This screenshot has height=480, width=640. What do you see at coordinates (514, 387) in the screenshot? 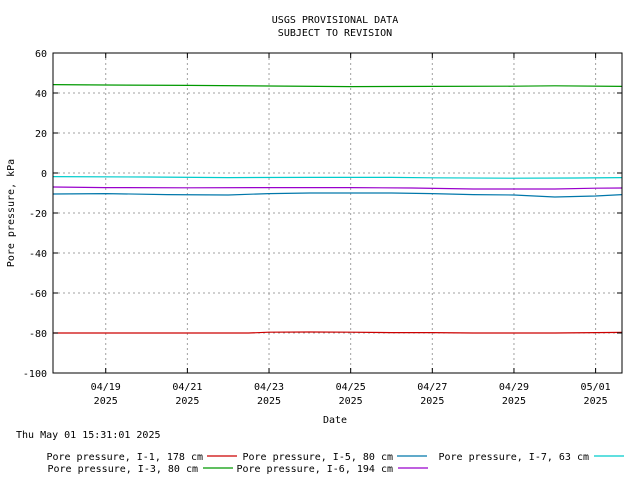
I see `x-tick-label: 04/29` at bounding box center [514, 387].